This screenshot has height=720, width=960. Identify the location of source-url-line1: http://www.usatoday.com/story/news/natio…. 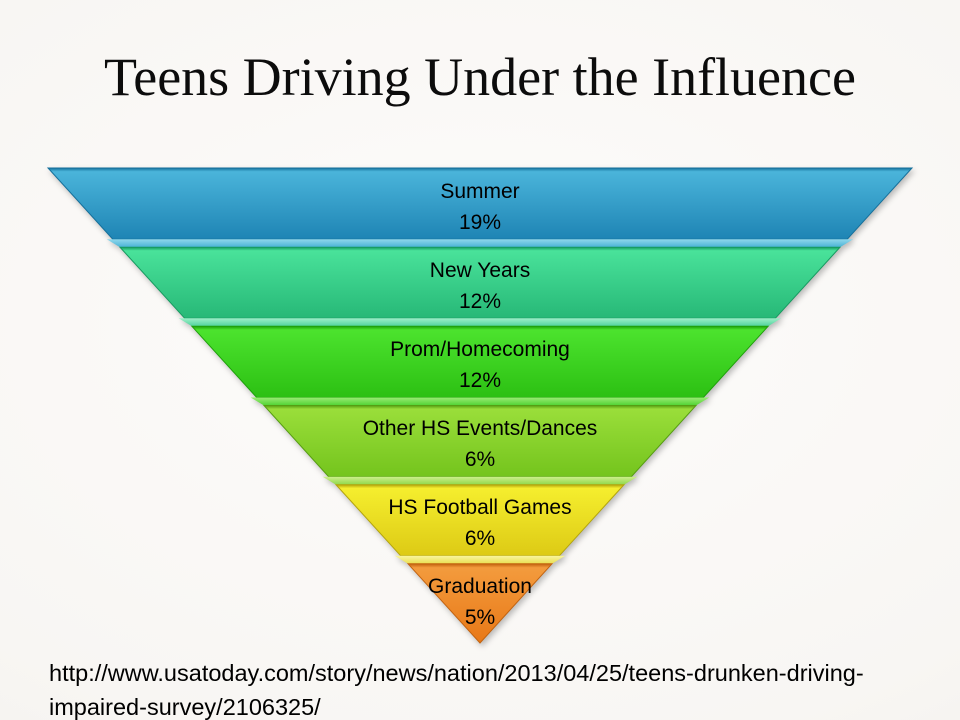
(456, 673).